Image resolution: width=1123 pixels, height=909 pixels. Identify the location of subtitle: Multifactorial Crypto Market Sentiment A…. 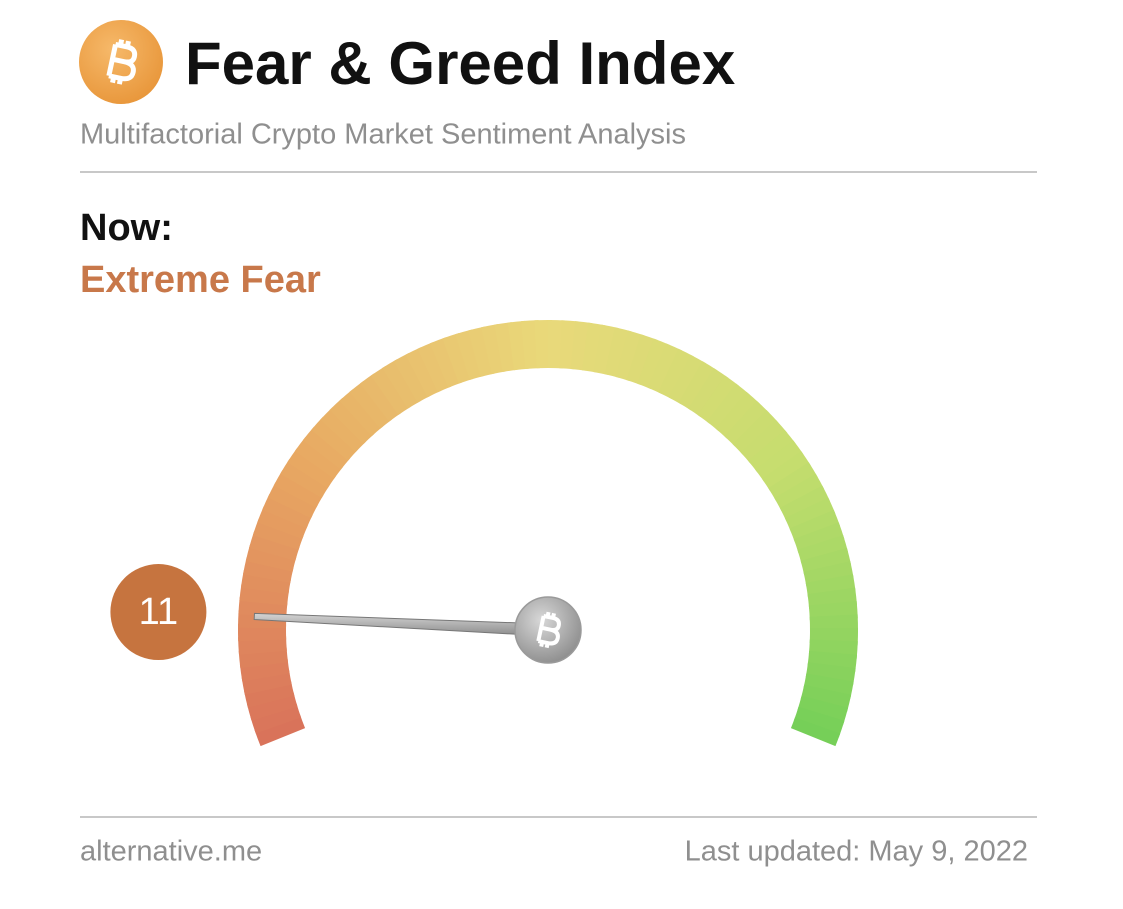
(383, 135).